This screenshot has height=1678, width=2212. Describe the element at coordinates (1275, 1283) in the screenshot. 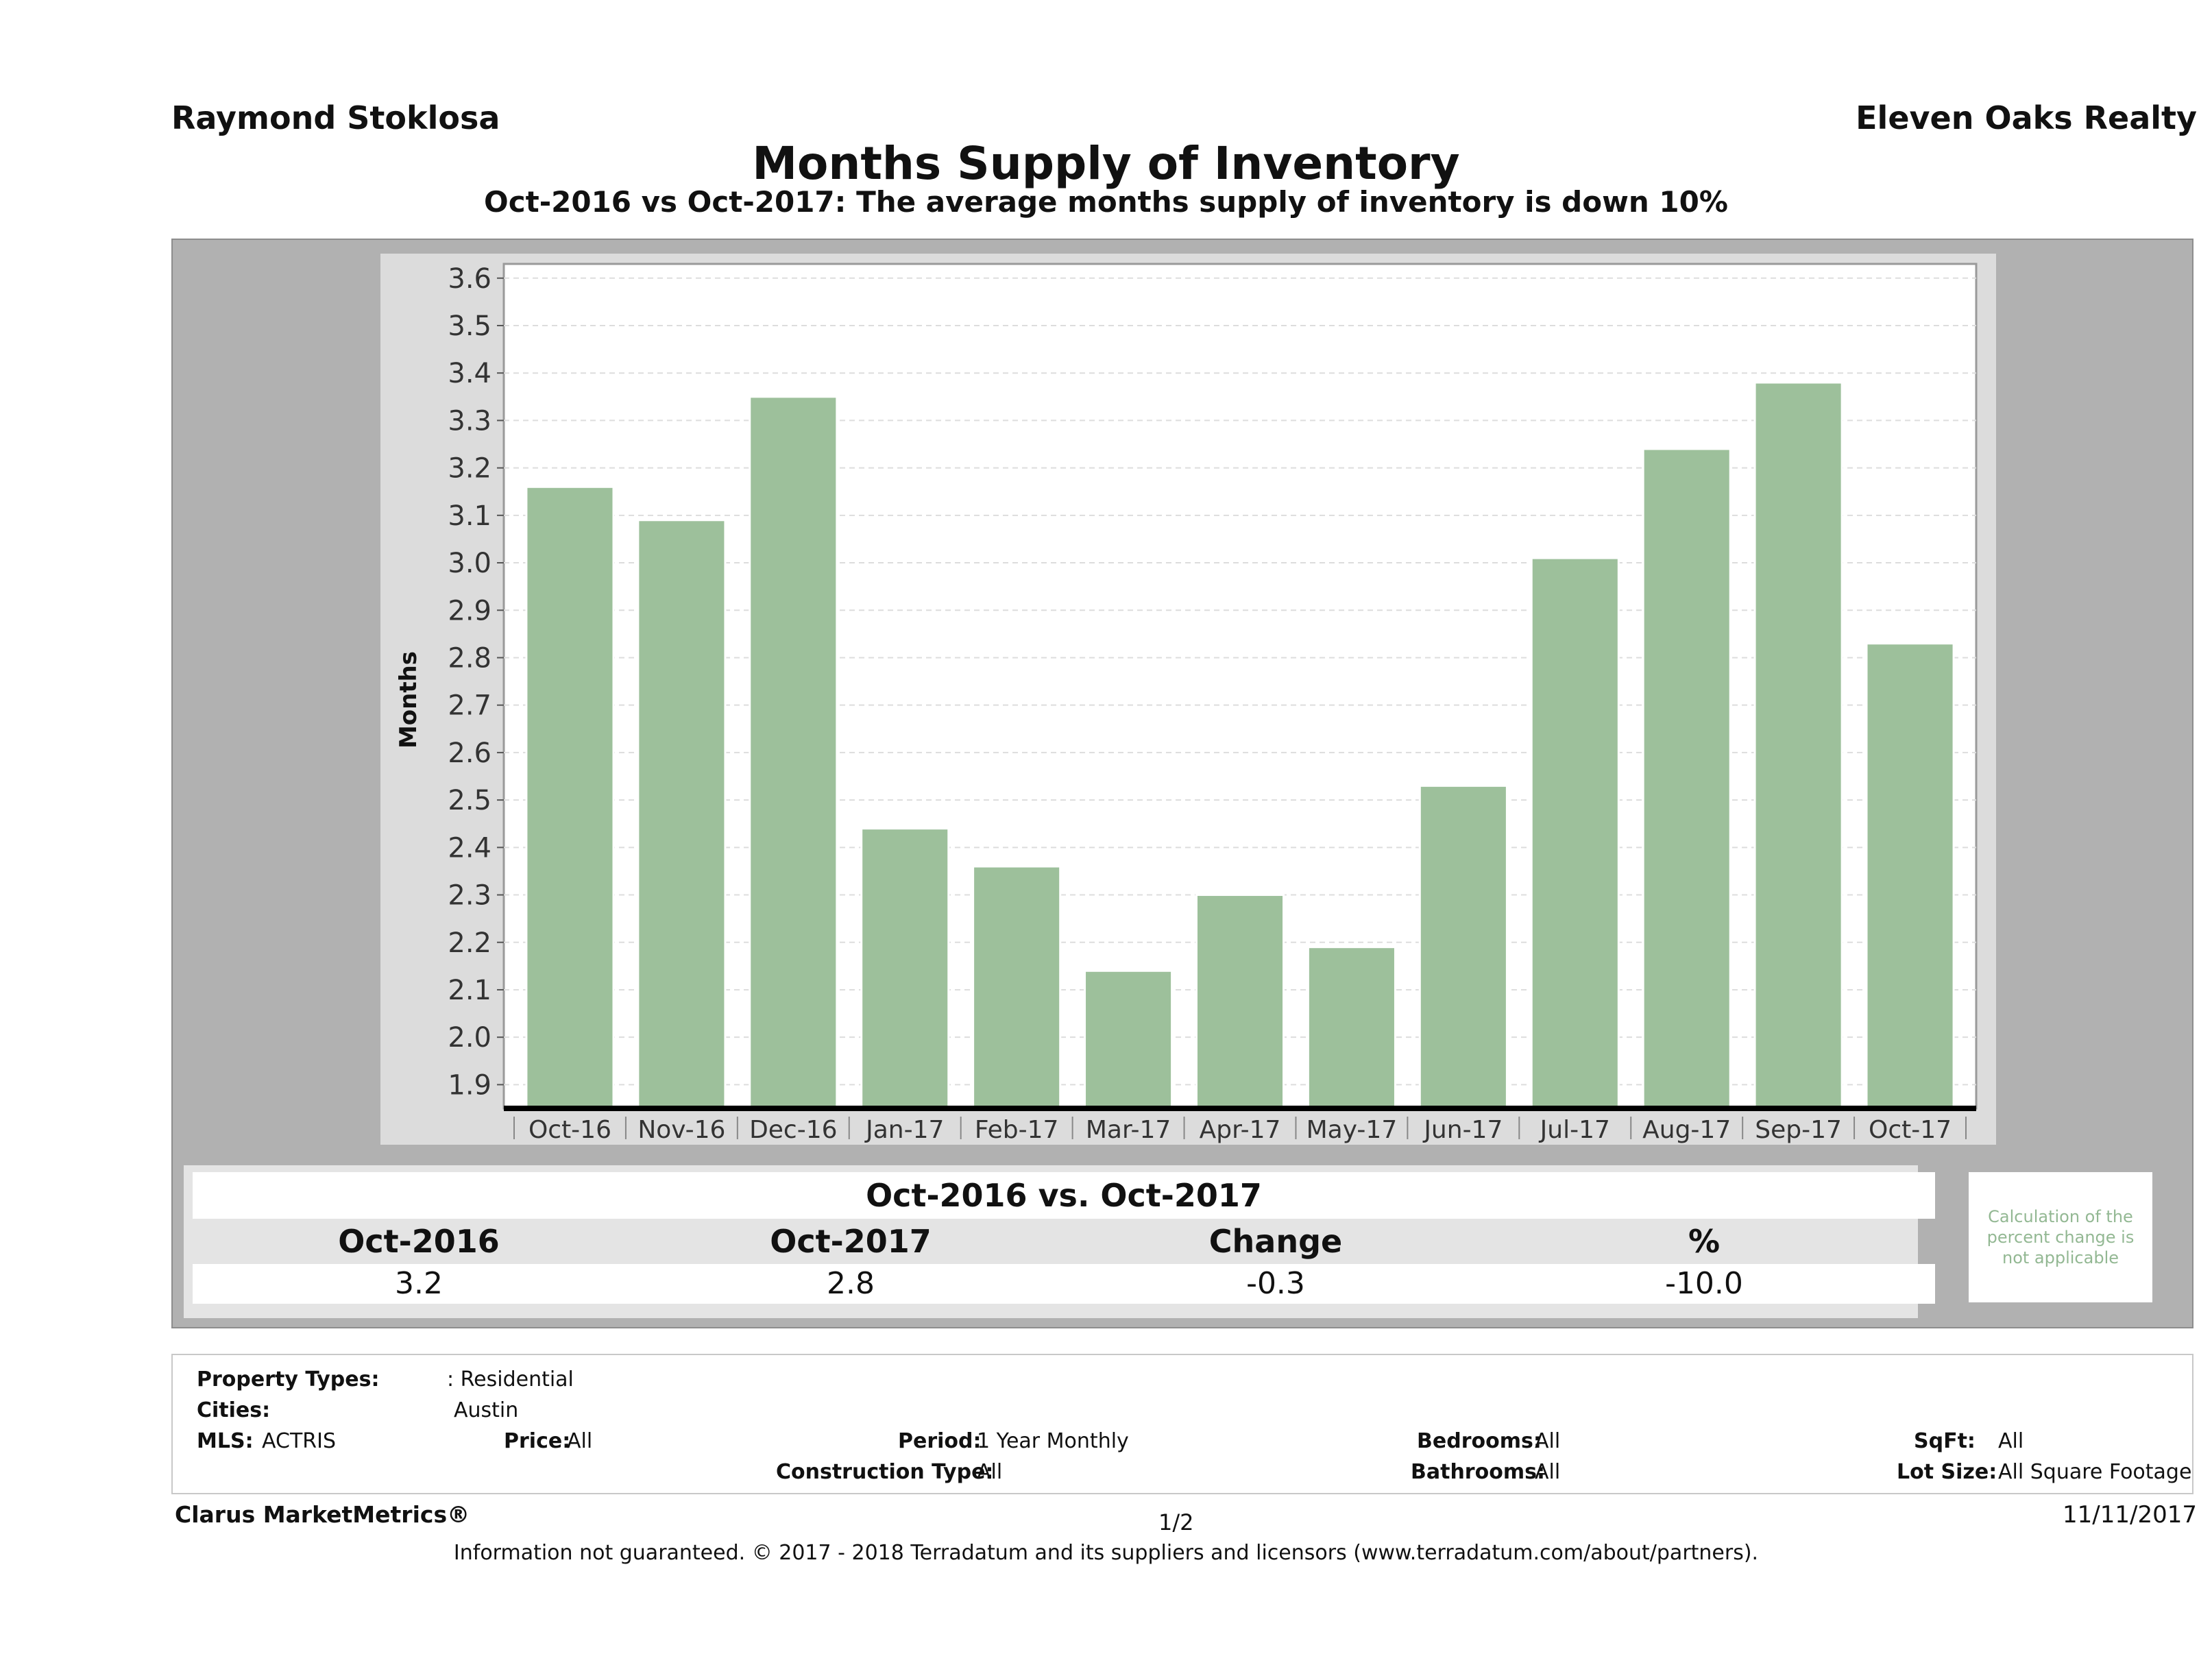

I see `summary-value-change: -0.3` at that location.